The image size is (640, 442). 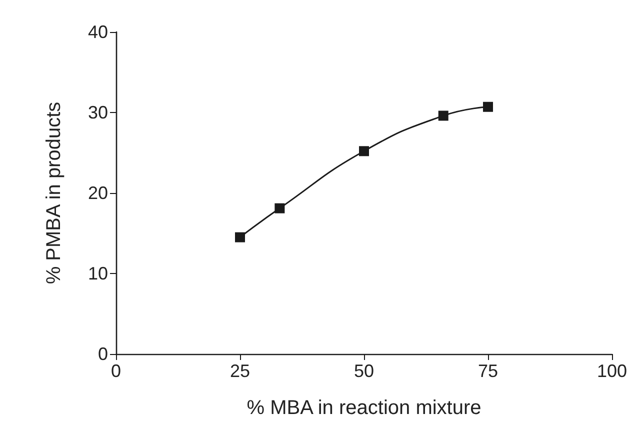 What do you see at coordinates (488, 371) in the screenshot?
I see `x-tick-label: 75` at bounding box center [488, 371].